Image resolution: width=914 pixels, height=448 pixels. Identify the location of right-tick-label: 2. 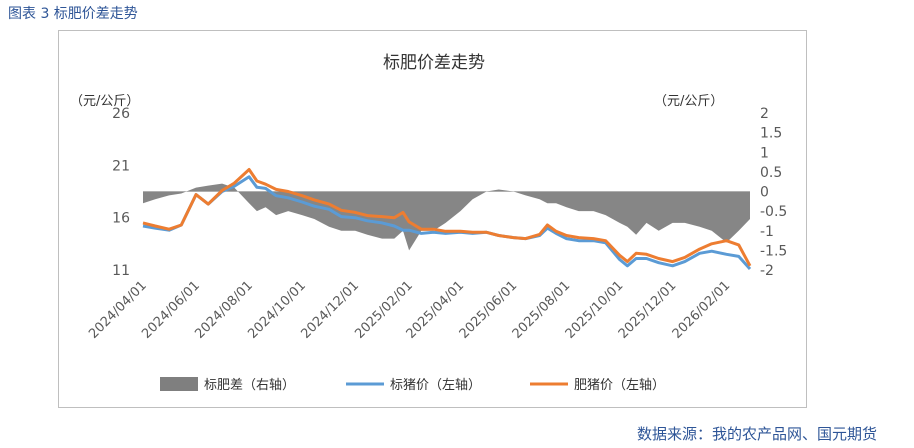
(764, 114).